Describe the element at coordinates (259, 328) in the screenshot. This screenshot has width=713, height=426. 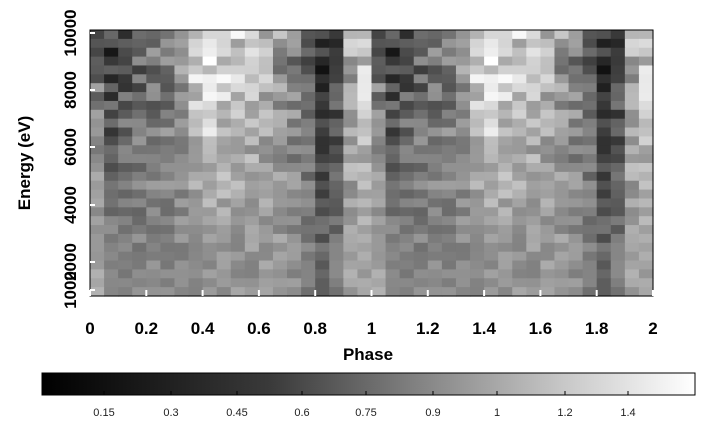
I see `x-tick-label: 0.6` at that location.